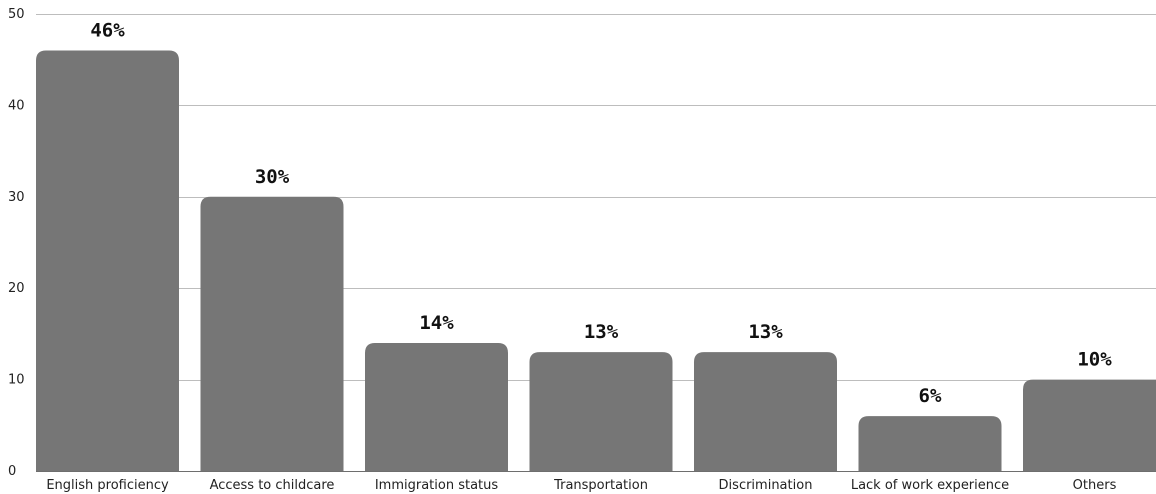 This screenshot has height=494, width=1156. What do you see at coordinates (107, 31) in the screenshot?
I see `data-label: 46%` at bounding box center [107, 31].